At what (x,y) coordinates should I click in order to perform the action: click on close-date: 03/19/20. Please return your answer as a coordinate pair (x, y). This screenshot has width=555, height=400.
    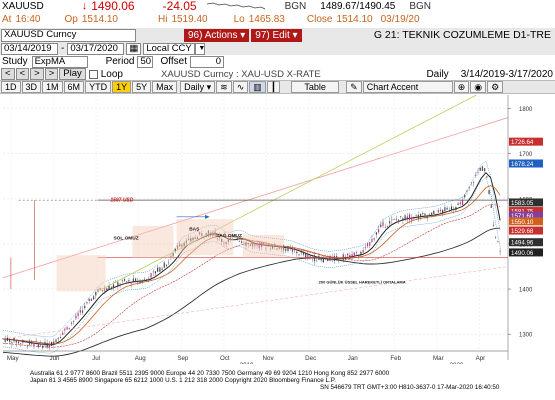
    Looking at the image, I should click on (400, 19).